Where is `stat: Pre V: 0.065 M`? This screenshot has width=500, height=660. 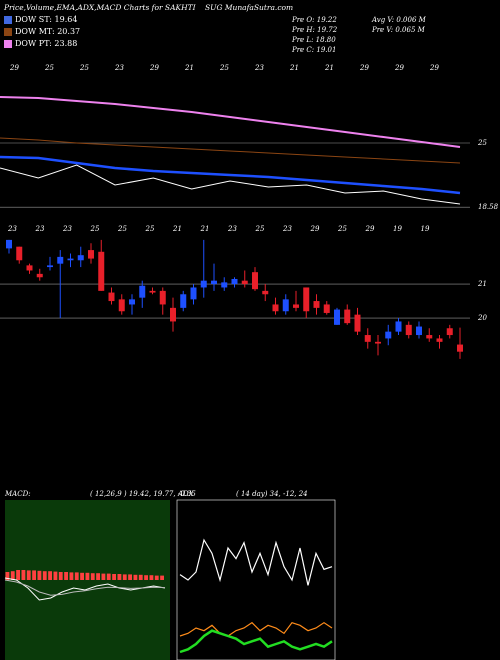
stat: Pre V: 0.065 M is located at coordinates (398, 30).